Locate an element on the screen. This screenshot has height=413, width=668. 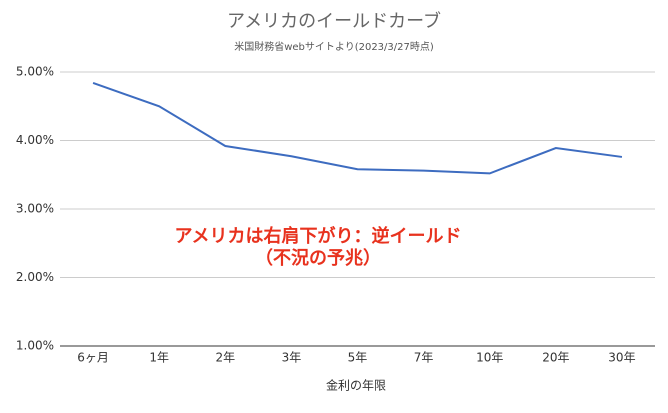
x-tick-label: 20年 is located at coordinates (555, 358).